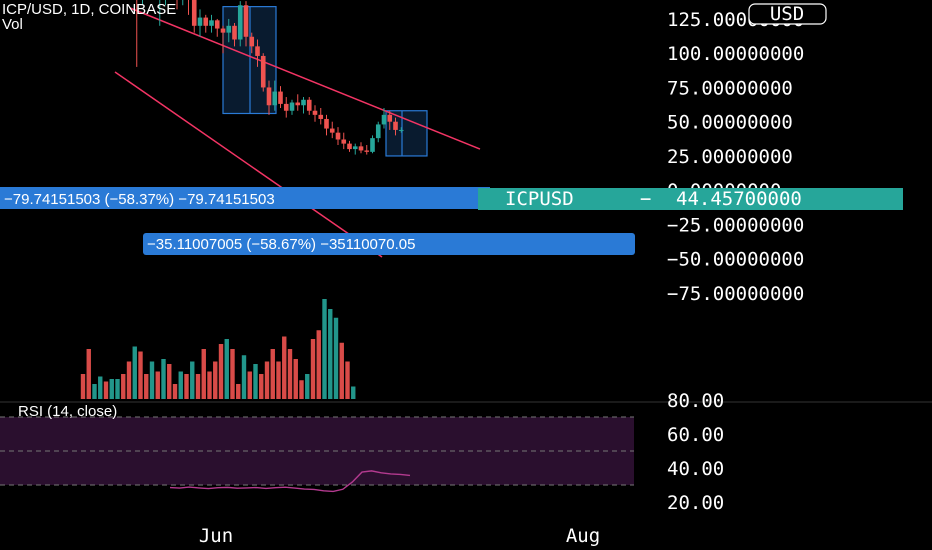  I want to click on time-tick-label: Jun, so click(216, 536).